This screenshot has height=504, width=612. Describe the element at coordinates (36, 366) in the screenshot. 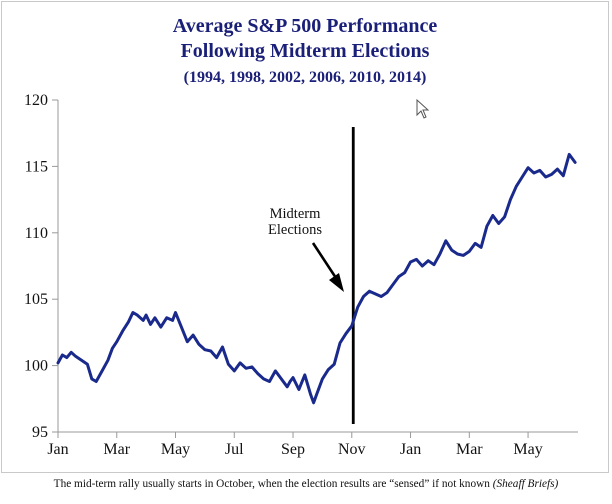

I see `y-tick-label: 100` at that location.